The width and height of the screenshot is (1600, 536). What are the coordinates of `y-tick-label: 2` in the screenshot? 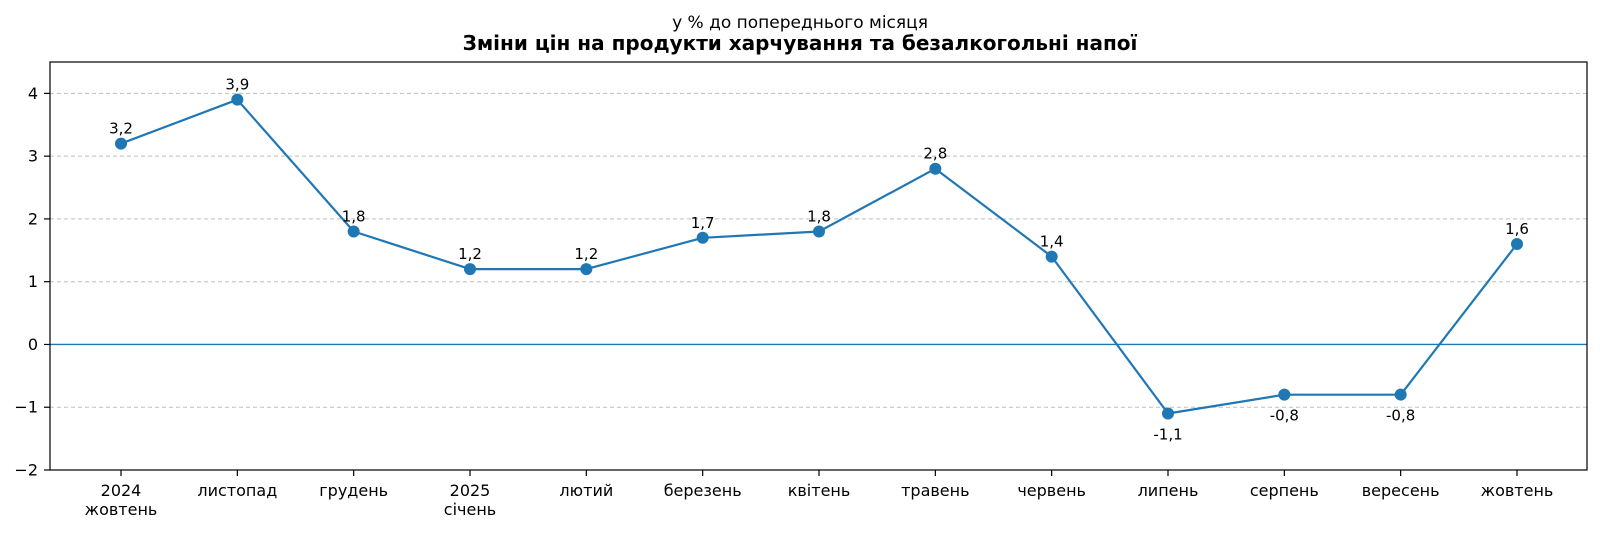 It's located at (33, 218).